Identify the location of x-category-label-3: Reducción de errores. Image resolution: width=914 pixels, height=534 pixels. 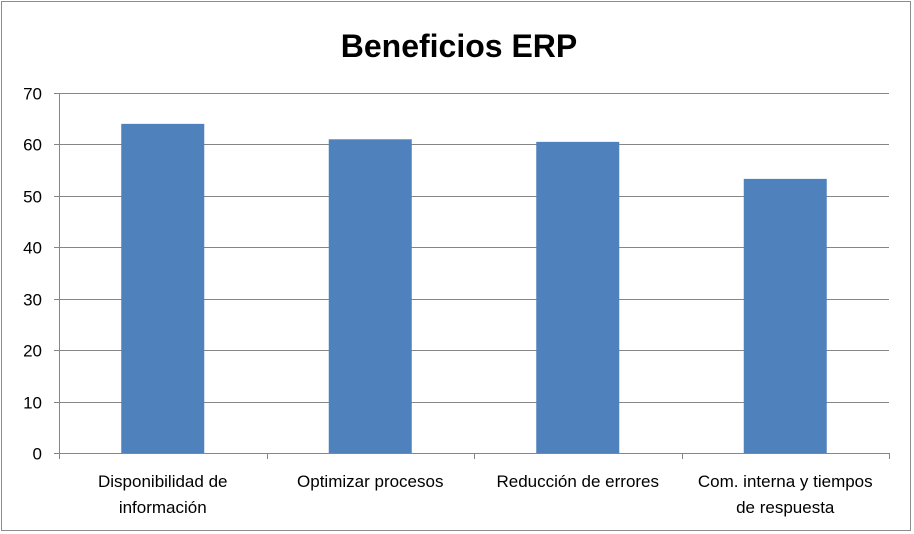
(577, 481).